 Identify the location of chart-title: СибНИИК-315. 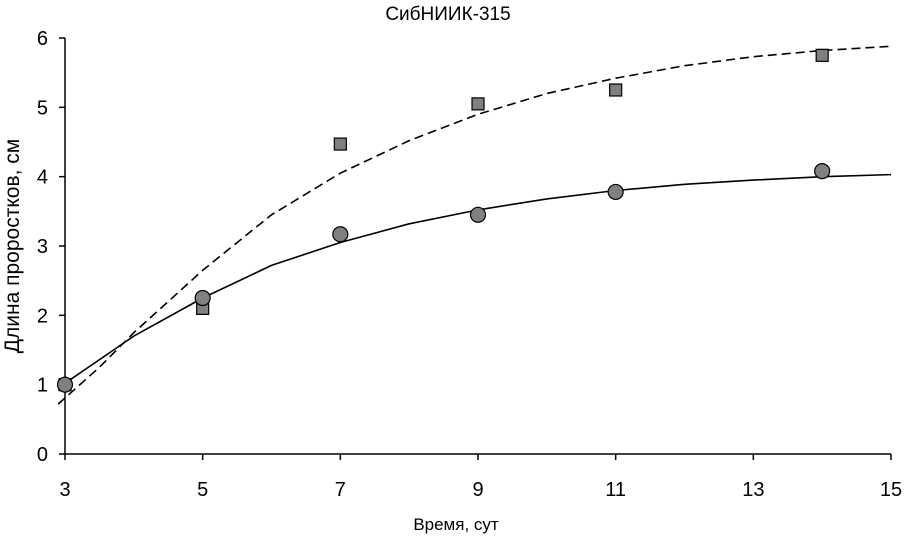
(447, 14).